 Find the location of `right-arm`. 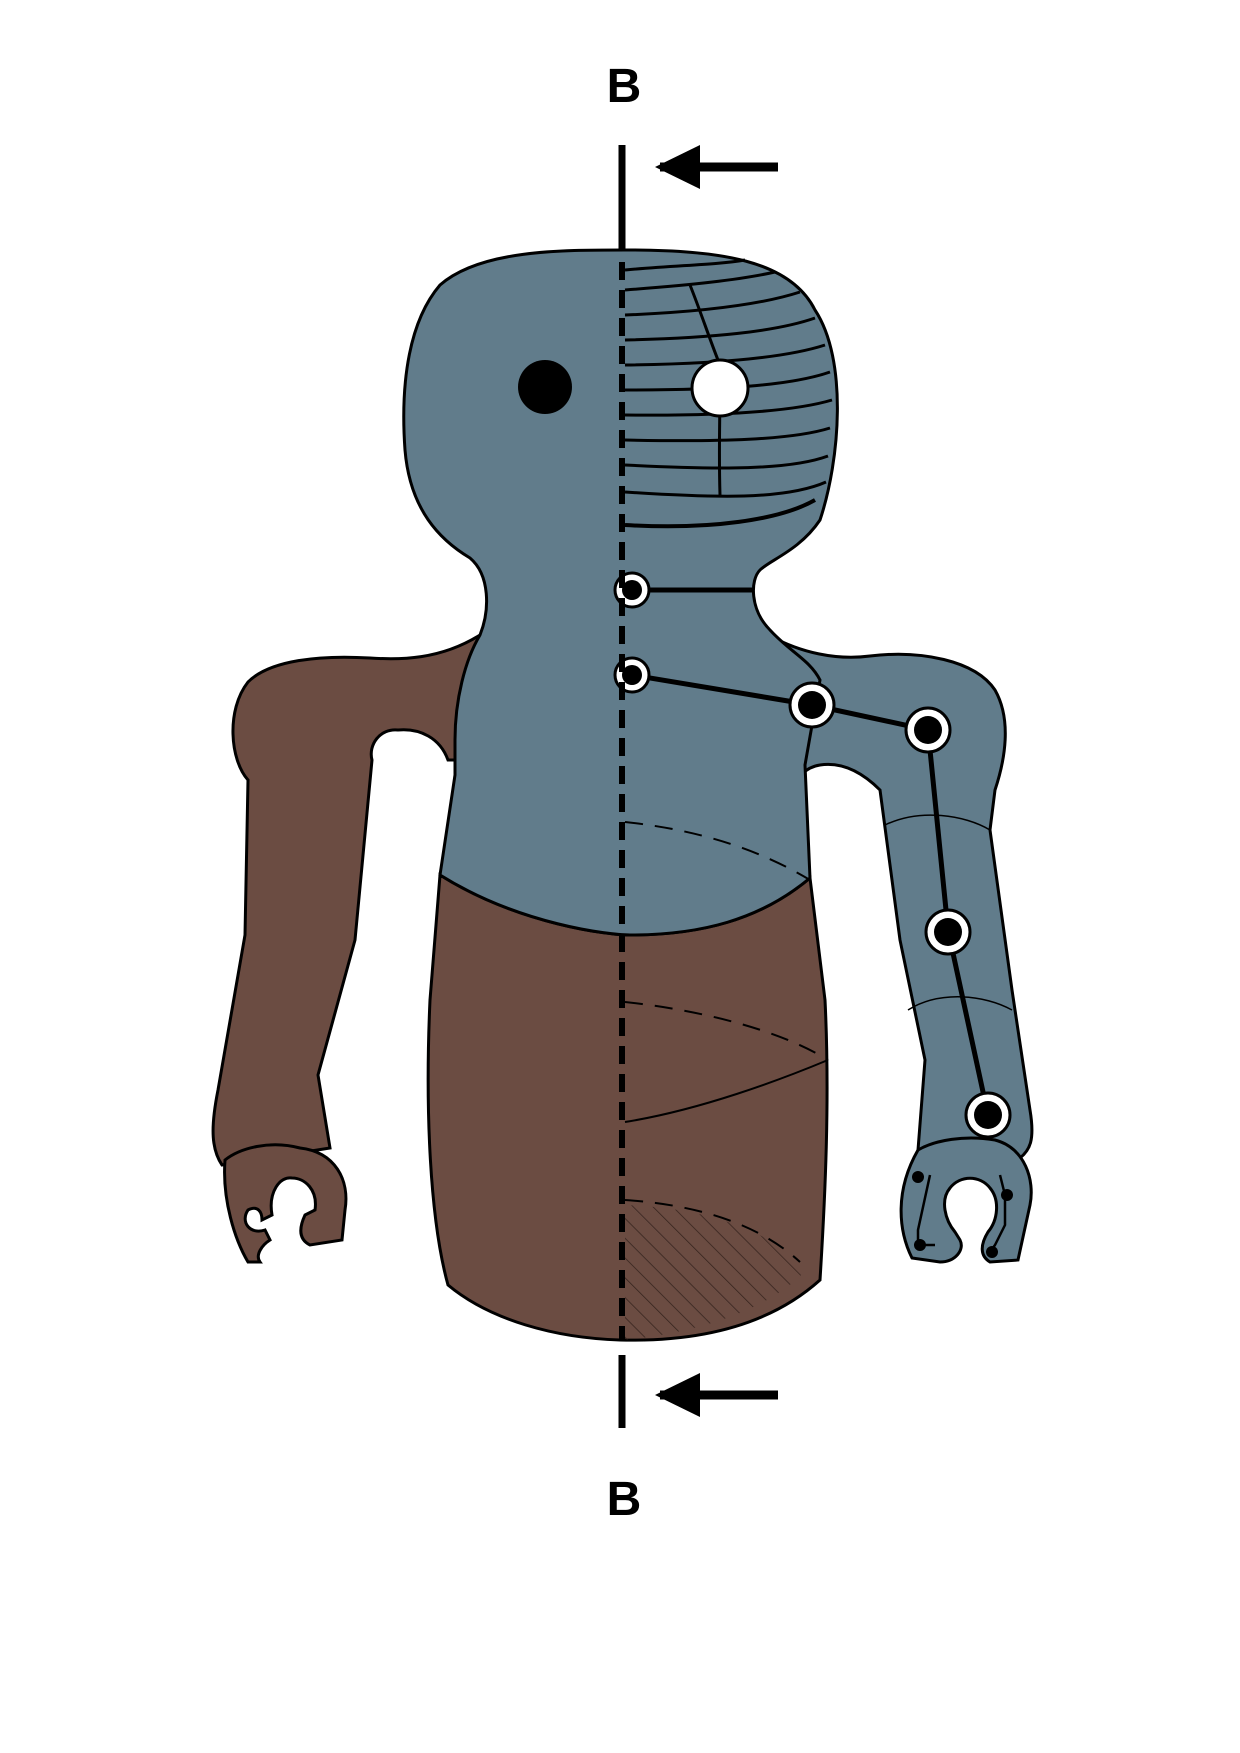

right-arm is located at coordinates (896, 945).